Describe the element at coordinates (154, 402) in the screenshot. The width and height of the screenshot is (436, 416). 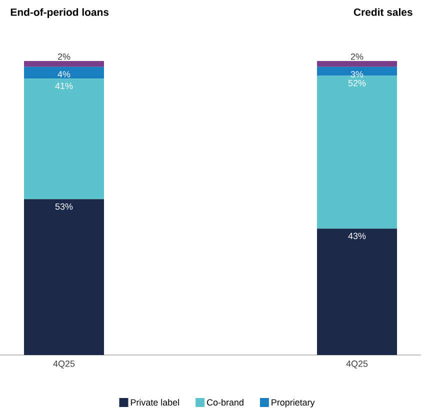
I see `legend-label: Private label` at that location.